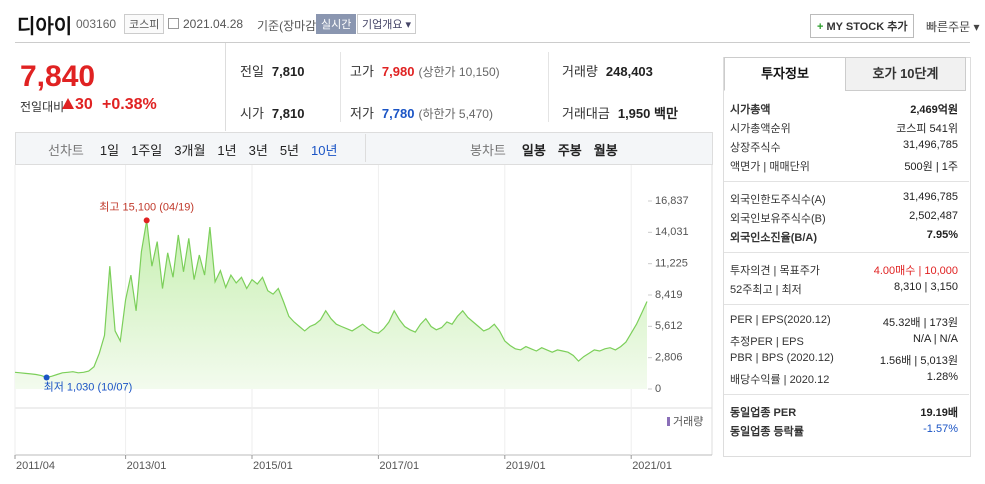 Image resolution: width=985 pixels, height=484 pixels. What do you see at coordinates (844, 432) in the screenshot?
I see `info-row: 동일업종 등락률 -1.57%` at bounding box center [844, 432].